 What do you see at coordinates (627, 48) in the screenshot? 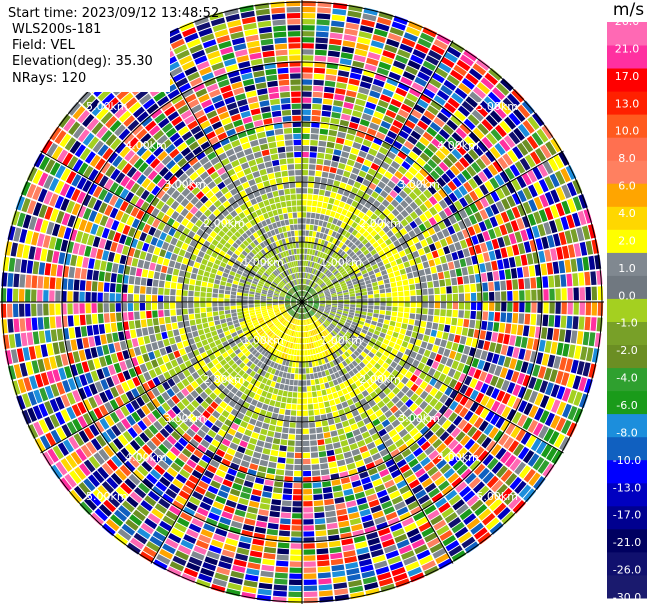
I see `colorbar-tick-label: 21.0` at bounding box center [627, 48].